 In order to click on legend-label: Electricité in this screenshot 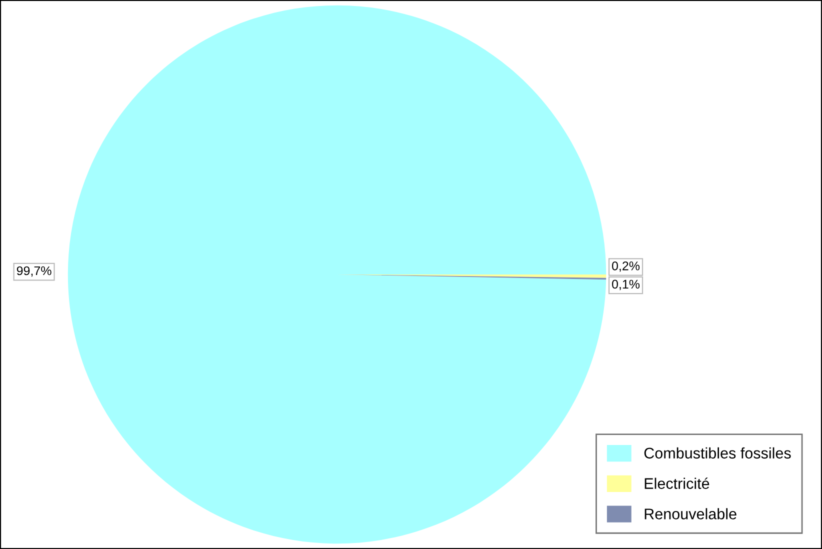, I will do `click(677, 483)`.